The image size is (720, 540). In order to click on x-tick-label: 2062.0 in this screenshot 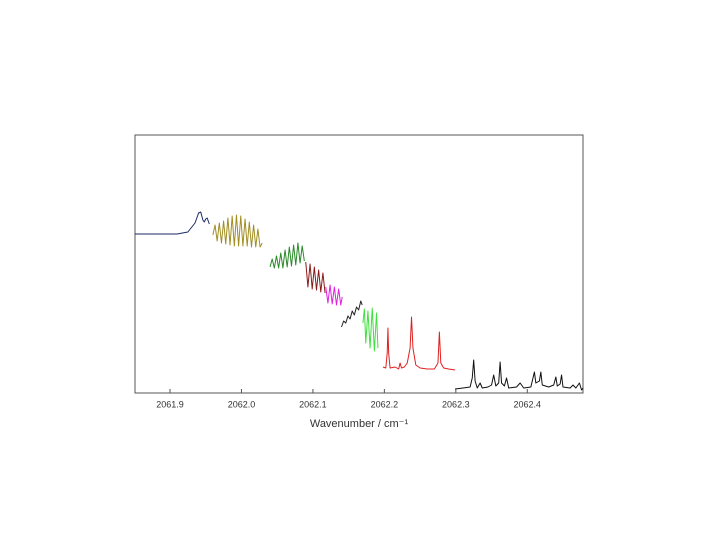, I will do `click(242, 404)`.